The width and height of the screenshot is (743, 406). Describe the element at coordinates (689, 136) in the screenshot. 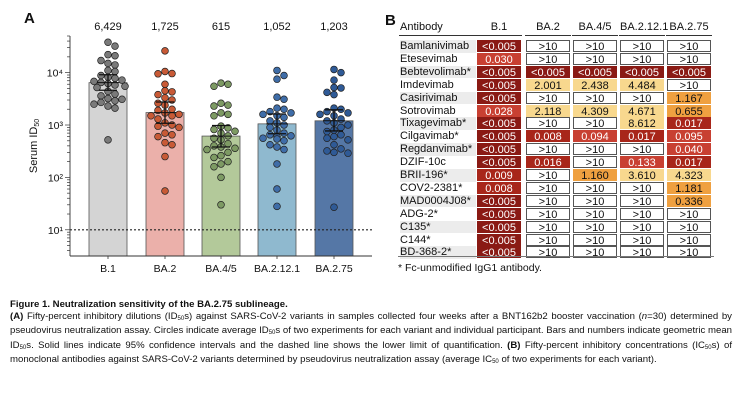

I see `ic50-cell: 0.095` at that location.